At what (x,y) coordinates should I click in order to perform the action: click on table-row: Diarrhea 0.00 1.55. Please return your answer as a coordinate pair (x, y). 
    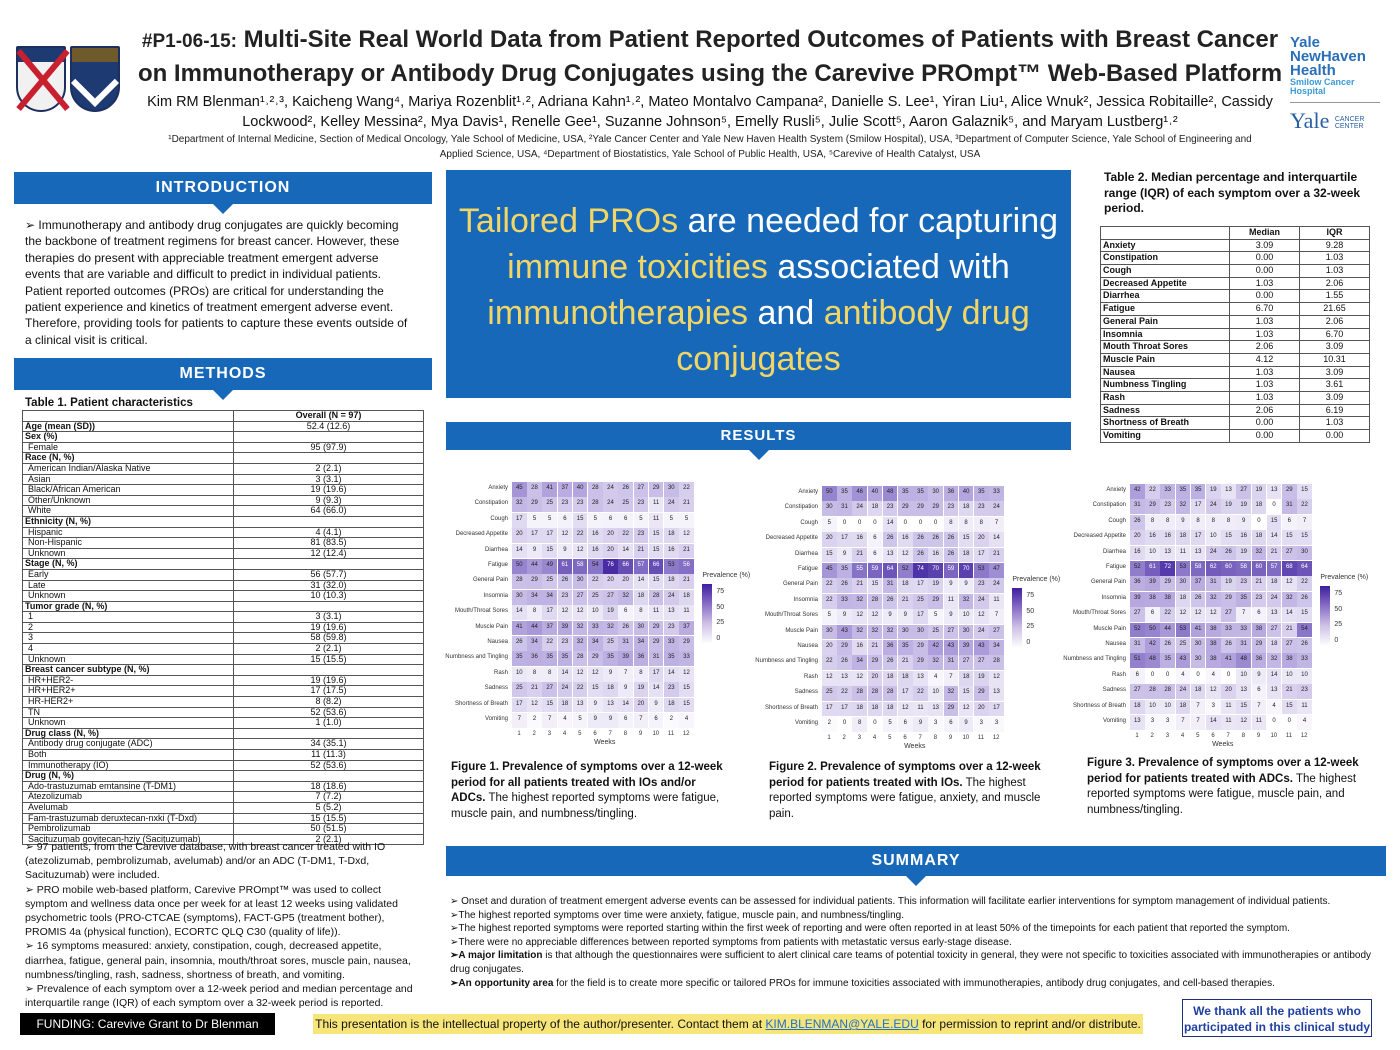
    Looking at the image, I should click on (1235, 296).